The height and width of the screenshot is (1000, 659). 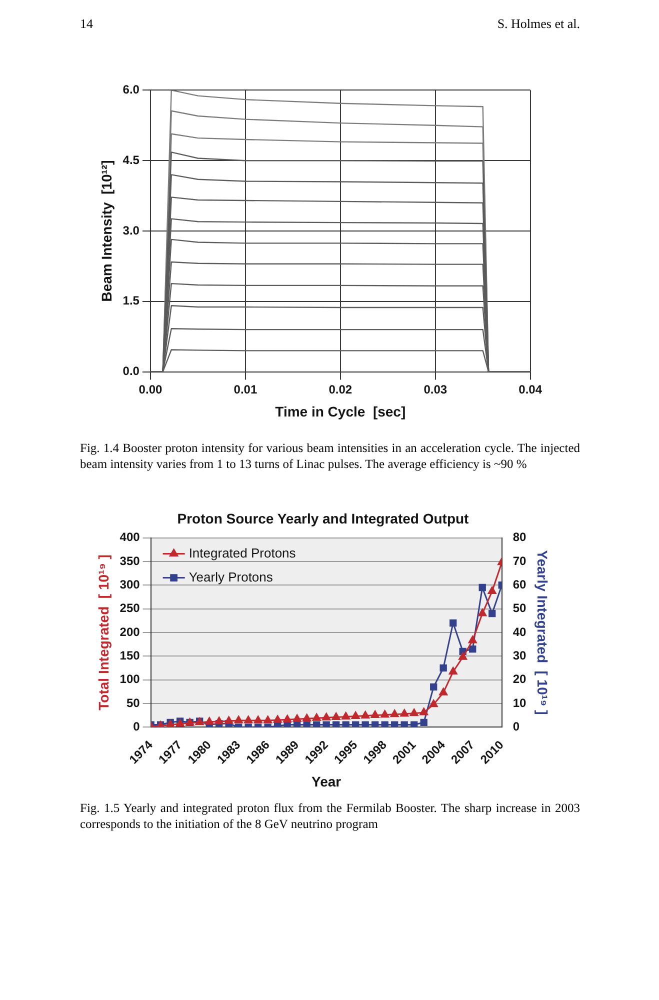 What do you see at coordinates (519, 703) in the screenshot?
I see `y2-tick-label: 10` at bounding box center [519, 703].